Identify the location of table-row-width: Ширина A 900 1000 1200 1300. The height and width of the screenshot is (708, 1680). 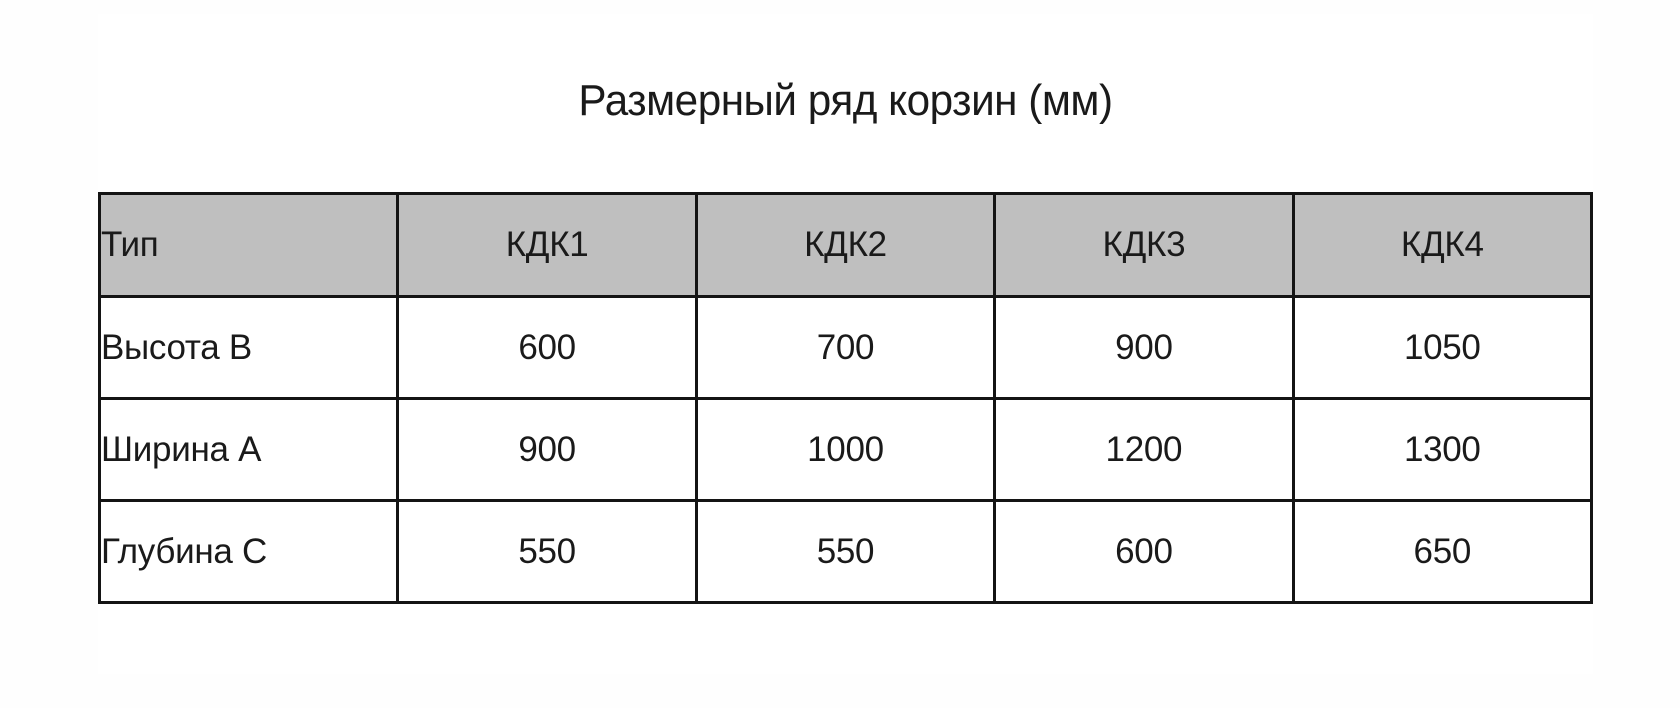
(845, 449).